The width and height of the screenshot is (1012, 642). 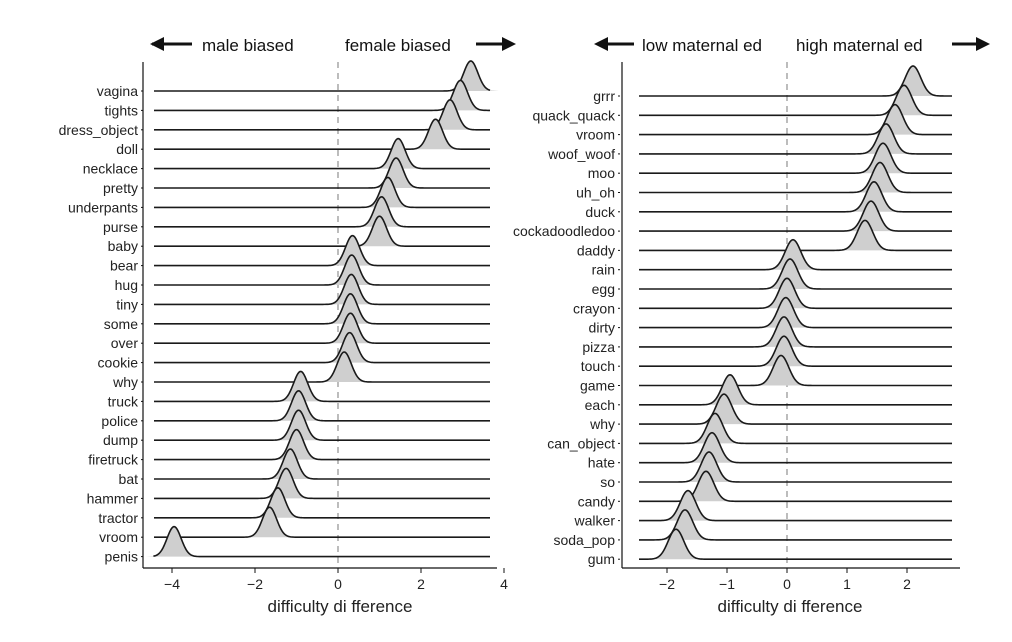 What do you see at coordinates (322, 522) in the screenshot?
I see `ridge-vroom` at bounding box center [322, 522].